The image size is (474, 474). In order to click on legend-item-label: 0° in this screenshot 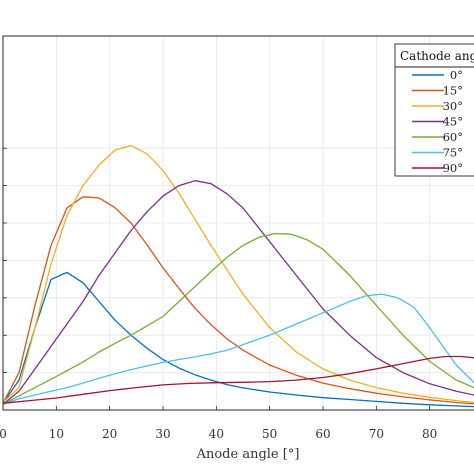, I will do `click(456, 75)`.